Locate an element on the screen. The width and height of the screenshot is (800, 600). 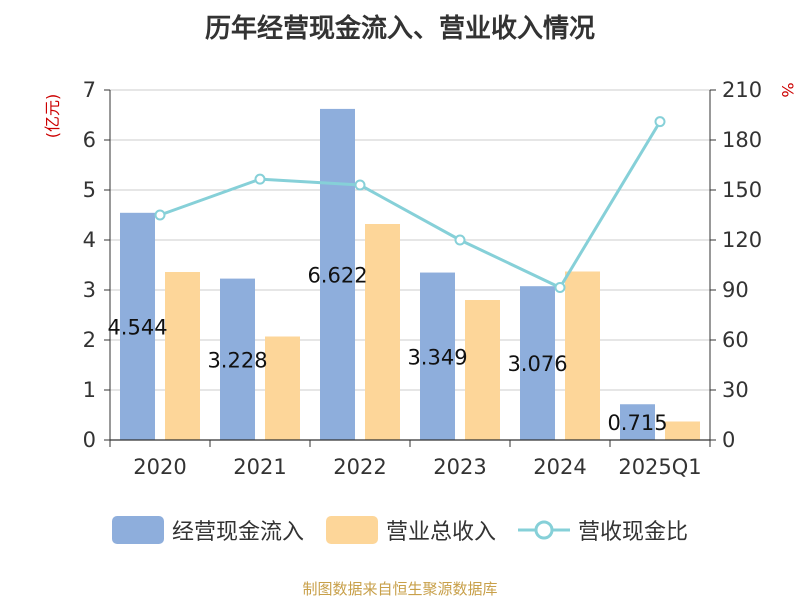
data-label-cash-inflow: 3.349 is located at coordinates (437, 357).